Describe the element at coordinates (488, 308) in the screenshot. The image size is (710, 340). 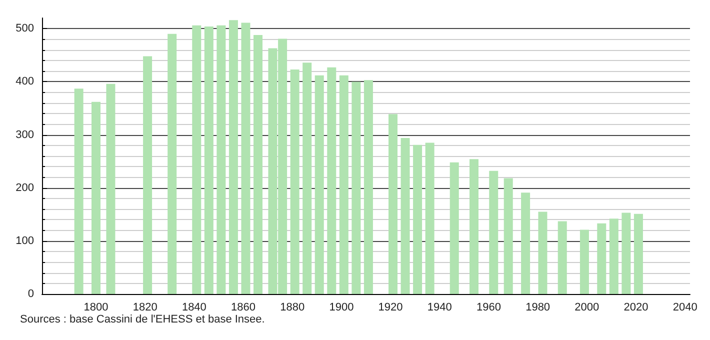
I see `x-tick-label: 1960` at that location.